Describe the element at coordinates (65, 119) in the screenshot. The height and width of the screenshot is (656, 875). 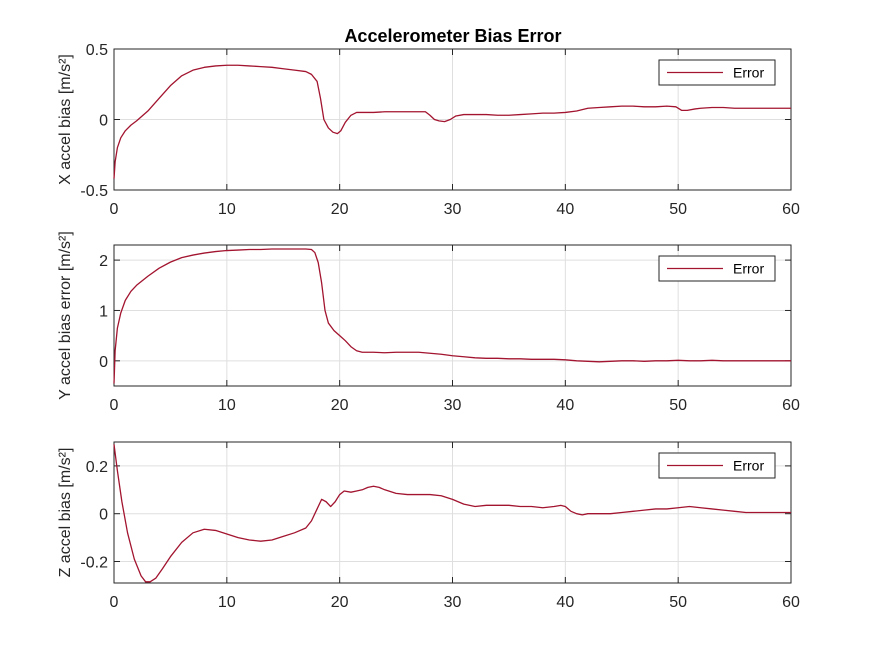
I see `y-axis-label: X accel bias [m/s²]` at that location.